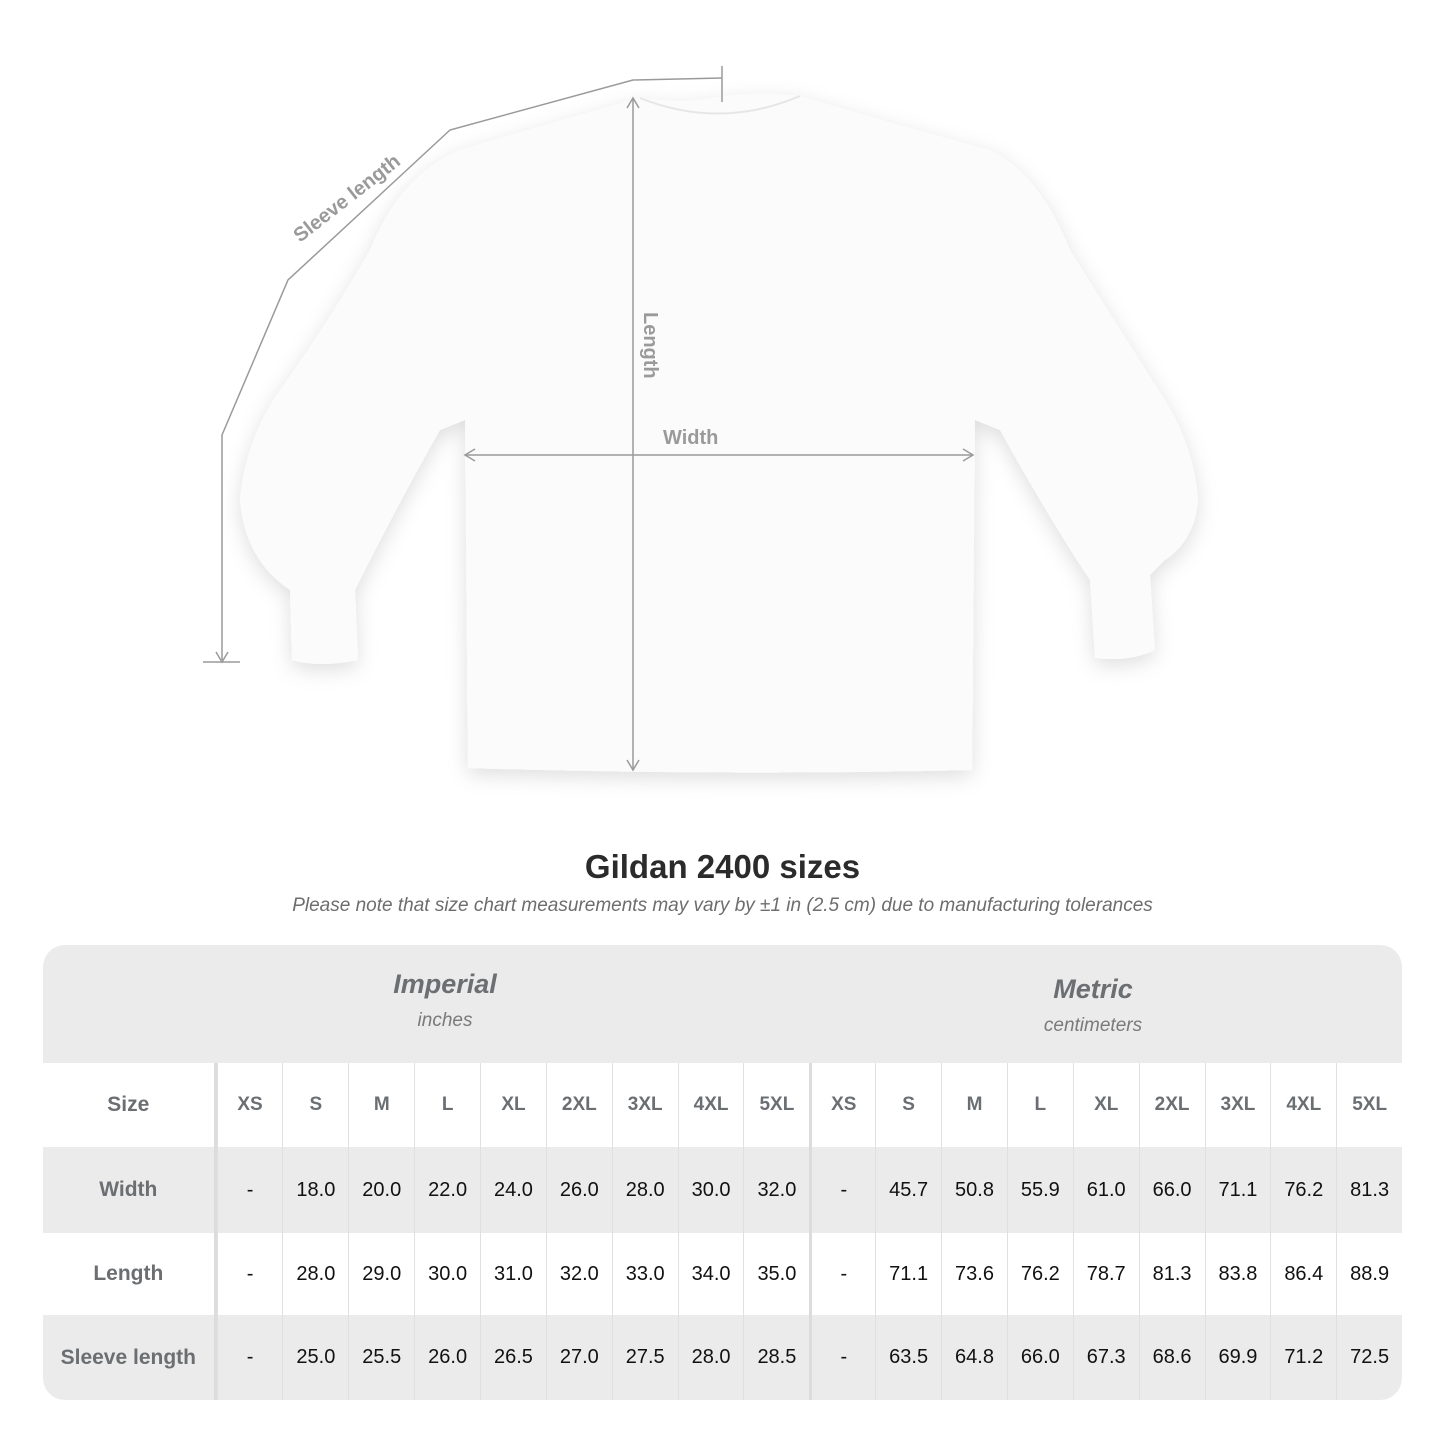 The height and width of the screenshot is (1445, 1445). What do you see at coordinates (1093, 1005) in the screenshot?
I see `metric-header: Metric centimeters` at bounding box center [1093, 1005].